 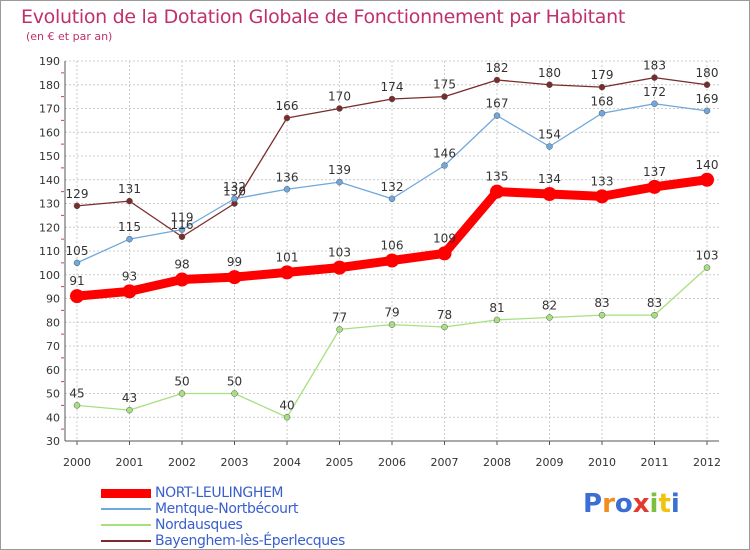 I want to click on data-label: 168, so click(x=602, y=101).